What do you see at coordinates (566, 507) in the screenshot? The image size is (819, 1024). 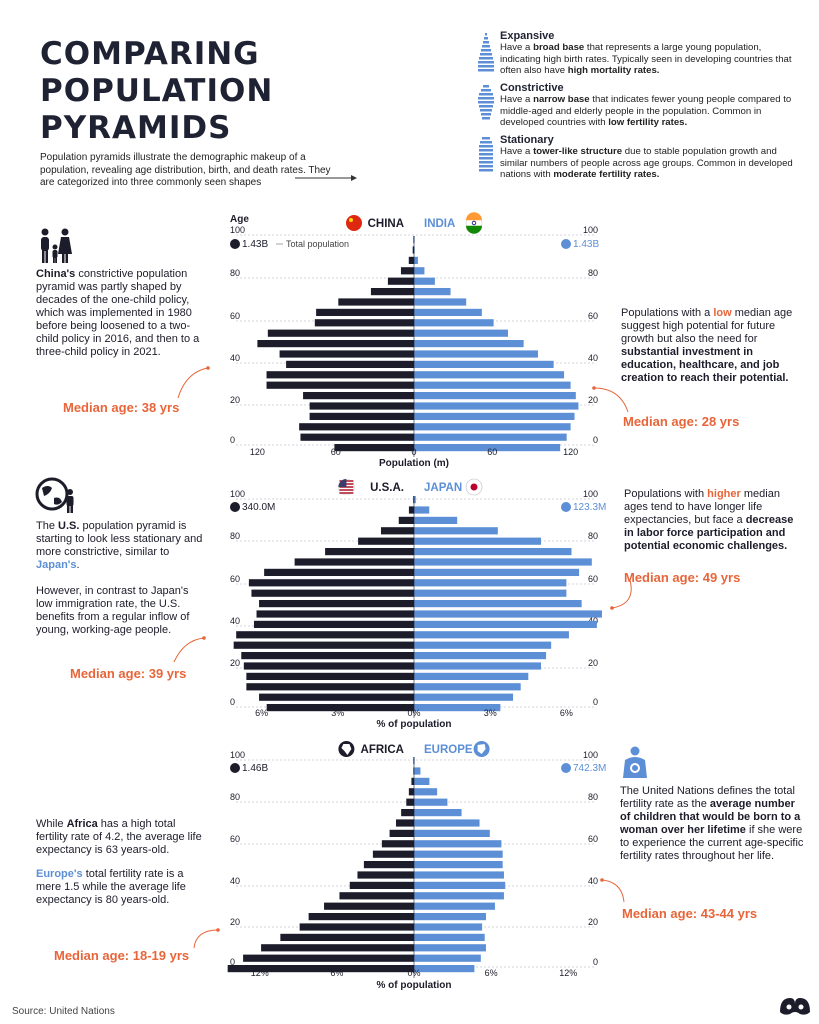 I see `chart-2-right-total-icon` at bounding box center [566, 507].